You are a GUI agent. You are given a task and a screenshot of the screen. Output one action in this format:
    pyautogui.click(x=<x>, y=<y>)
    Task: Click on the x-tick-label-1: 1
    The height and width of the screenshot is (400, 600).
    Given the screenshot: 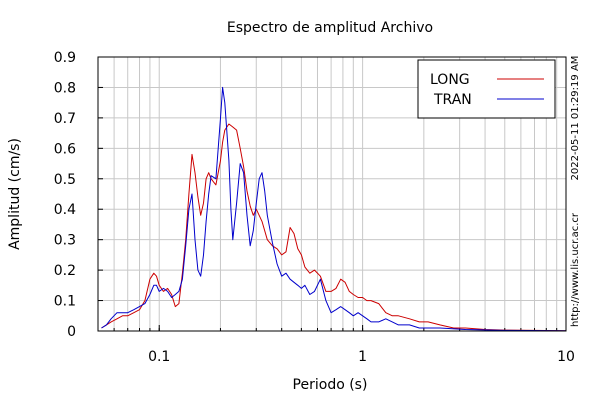 What is the action you would take?
    pyautogui.click(x=362, y=357)
    